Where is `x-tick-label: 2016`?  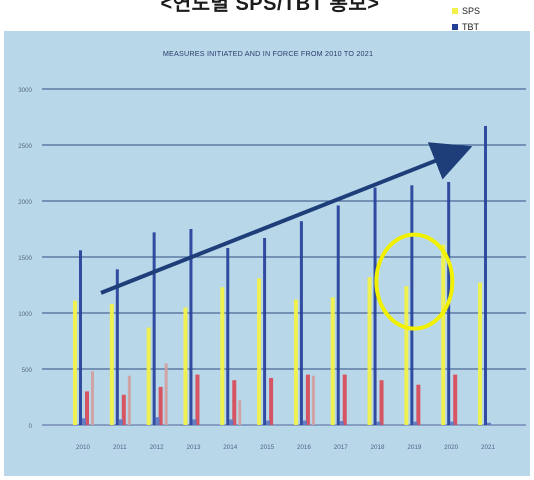 x-tick-label: 2016 is located at coordinates (304, 447).